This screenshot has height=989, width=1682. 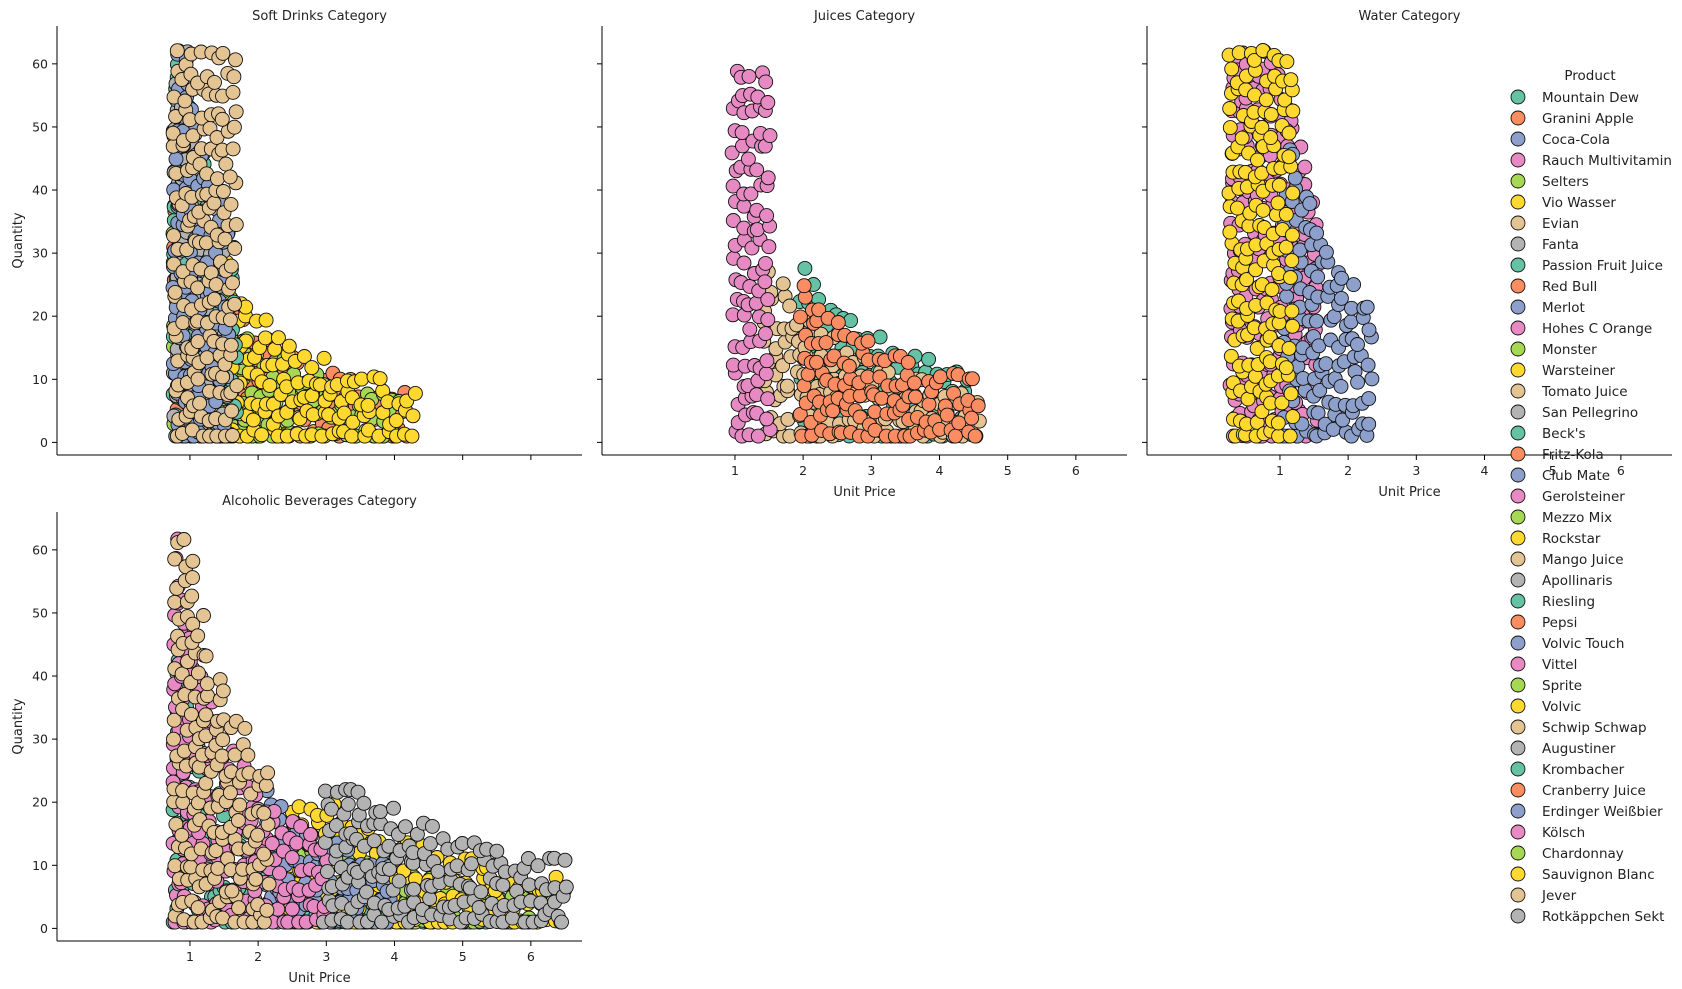 I want to click on legend-item: Riesling, so click(x=1552, y=601).